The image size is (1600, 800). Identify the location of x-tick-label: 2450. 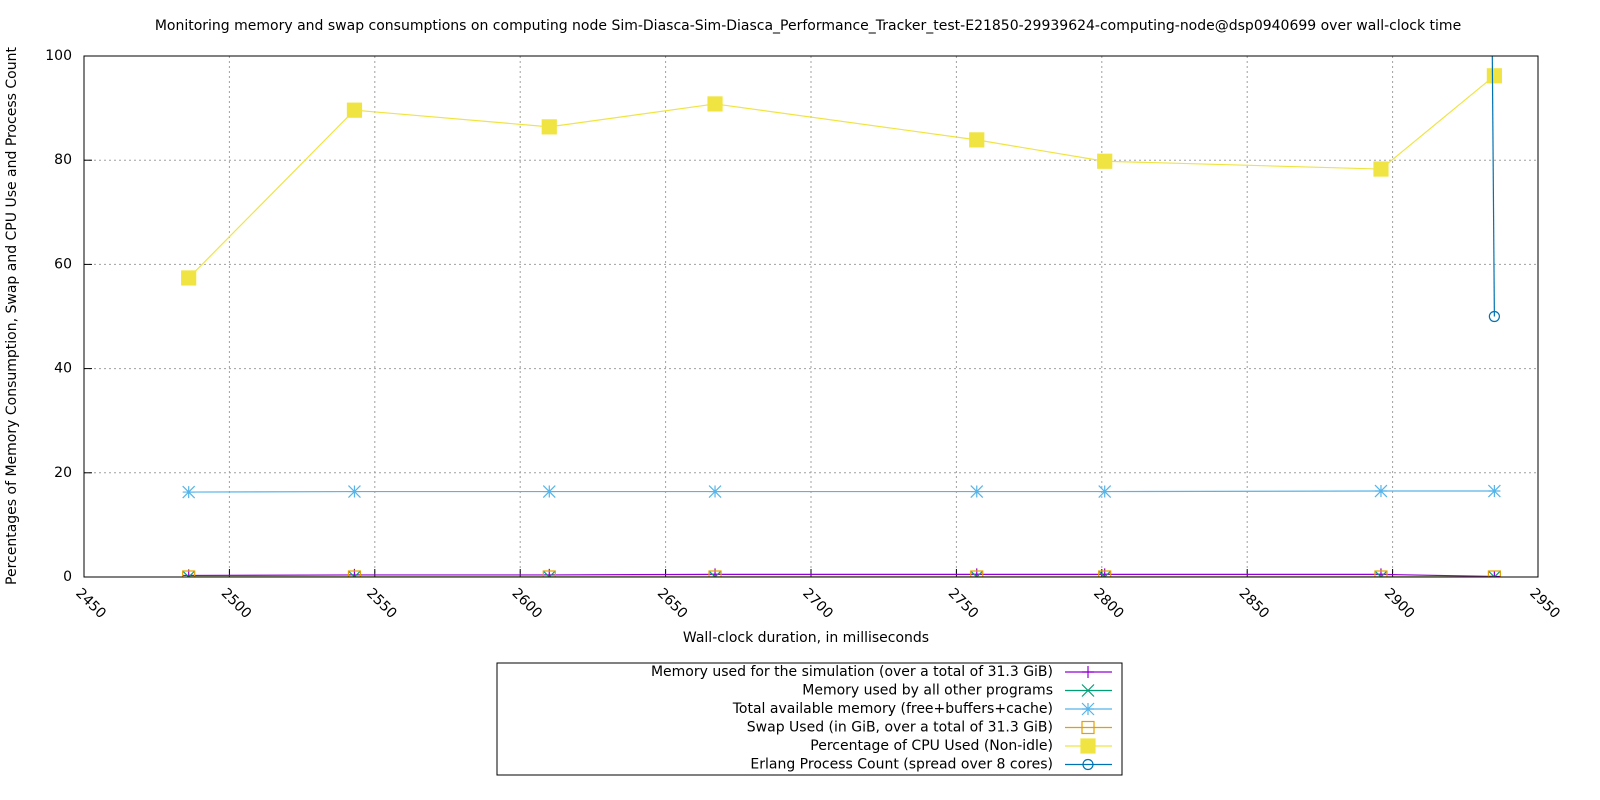
(90, 603).